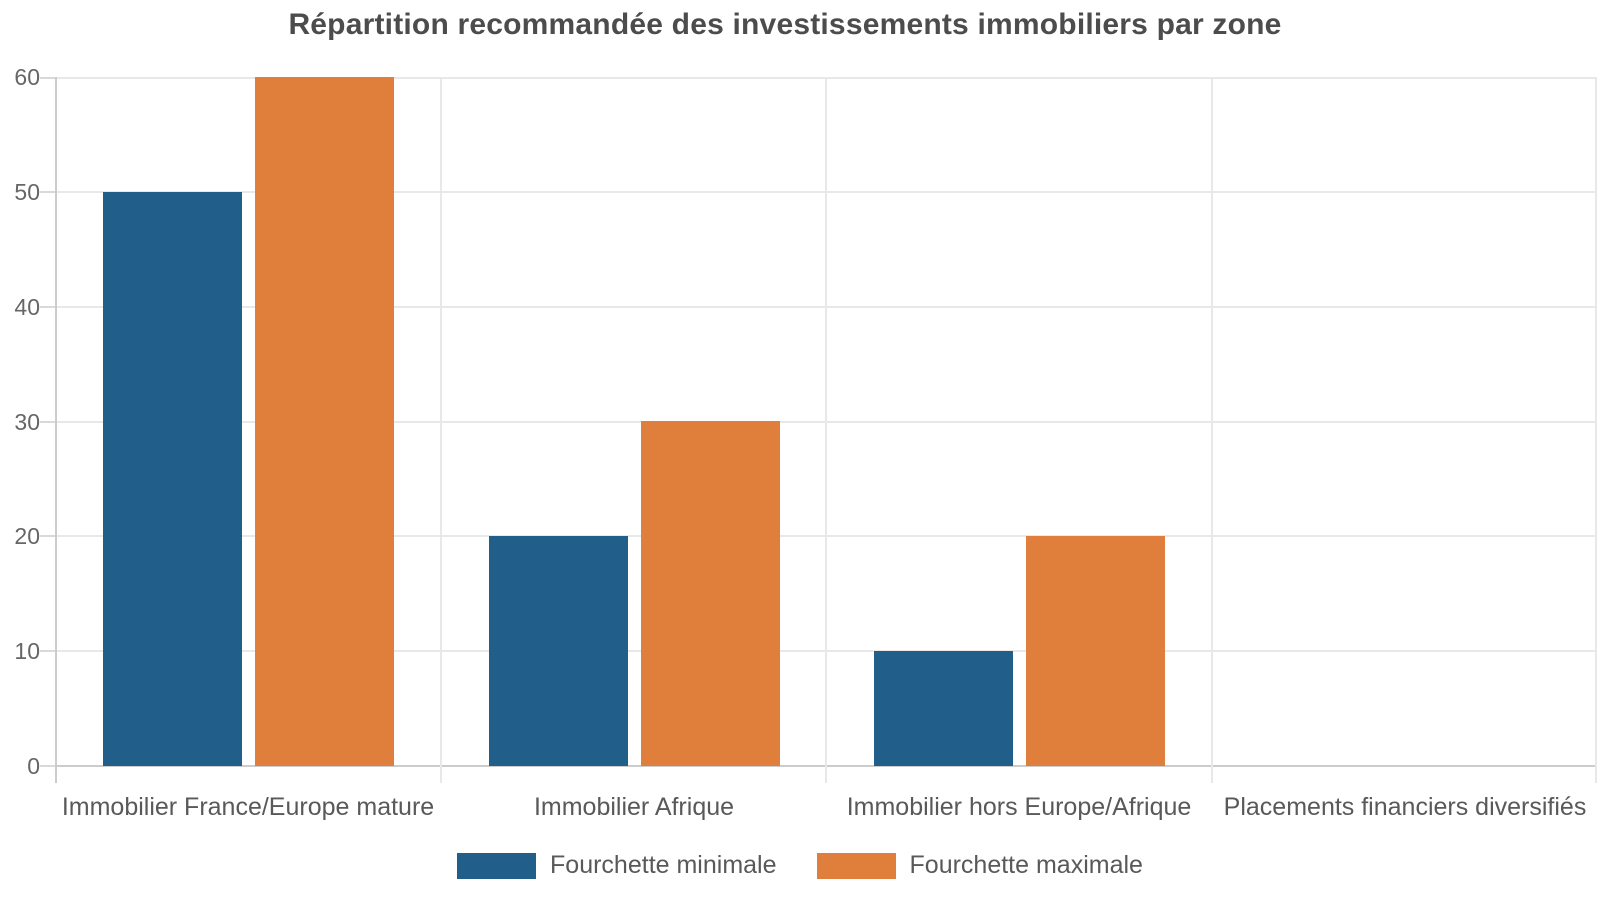  I want to click on y-tick-label: 30, so click(27, 422).